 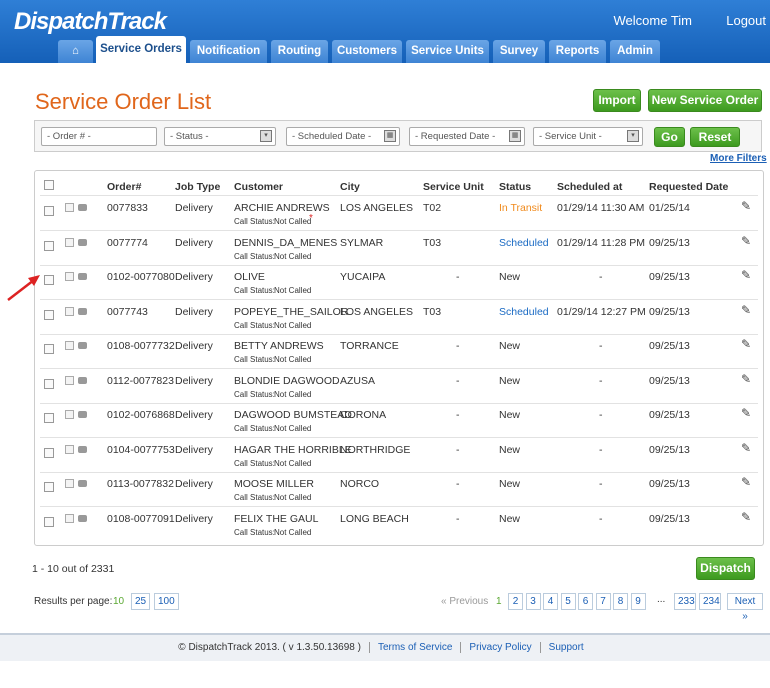 I want to click on logo: DispatchTrack, so click(x=90, y=21).